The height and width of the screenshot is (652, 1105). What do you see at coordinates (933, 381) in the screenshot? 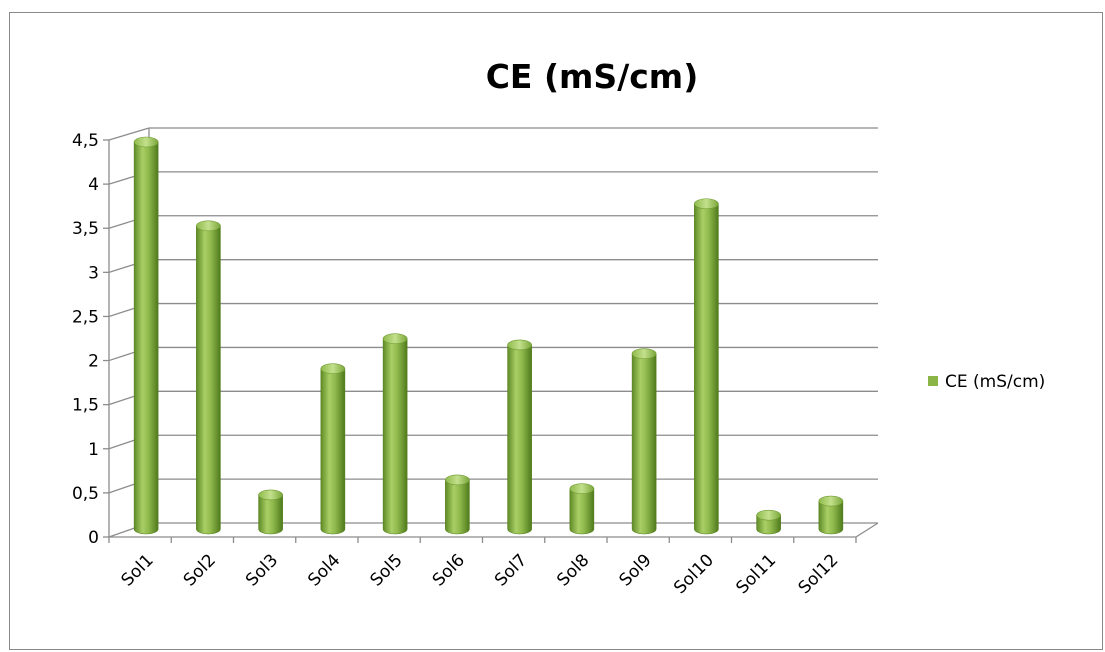
I see `legend-swatch` at bounding box center [933, 381].